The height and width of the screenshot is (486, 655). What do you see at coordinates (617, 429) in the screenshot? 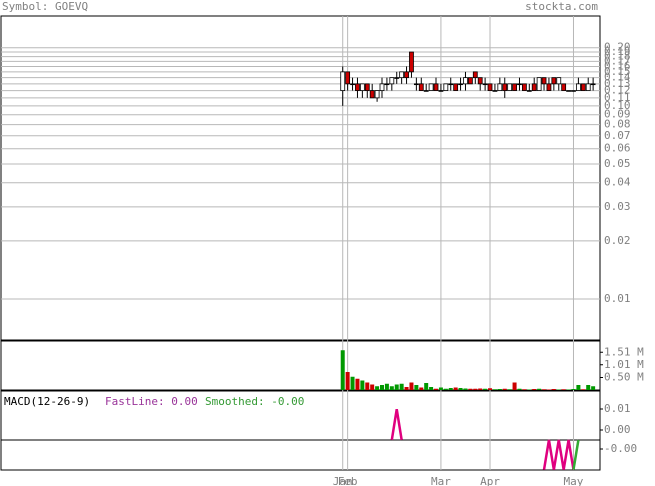
I see `y-tick-label: 0.00` at bounding box center [617, 429].